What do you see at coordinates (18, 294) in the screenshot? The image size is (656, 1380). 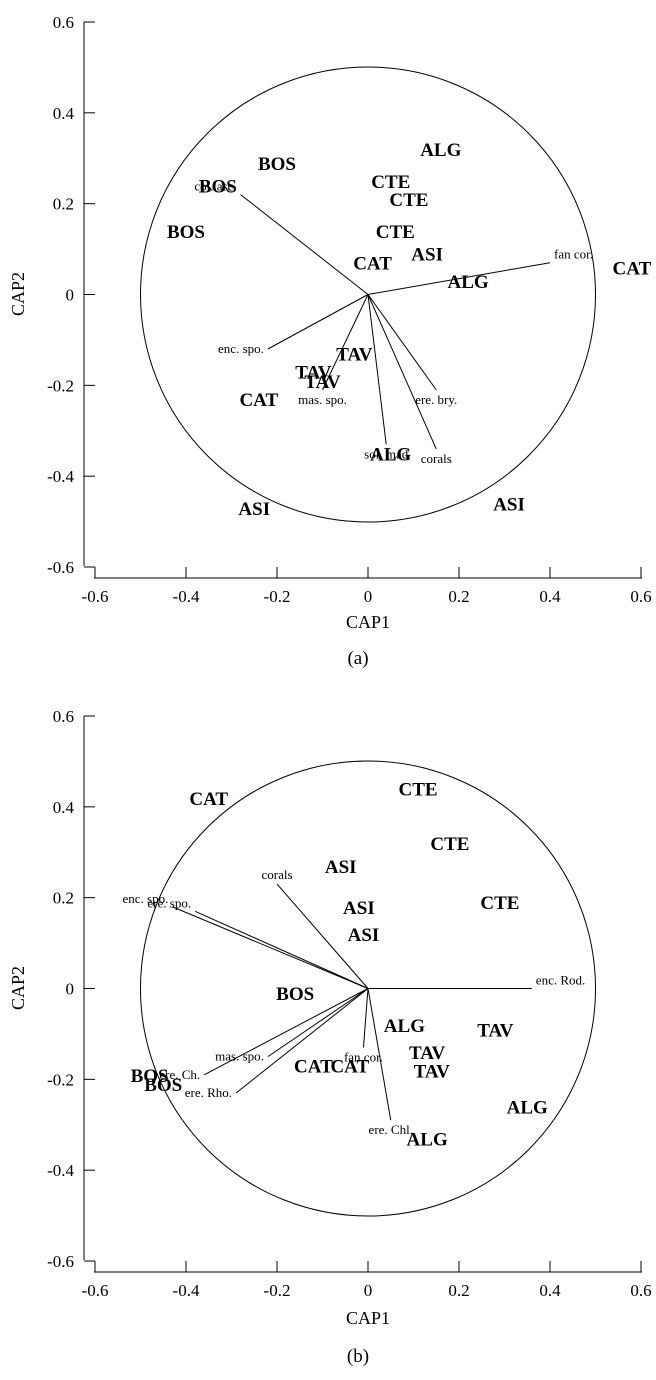 I see `chart-a-ylabel: CAP2` at bounding box center [18, 294].